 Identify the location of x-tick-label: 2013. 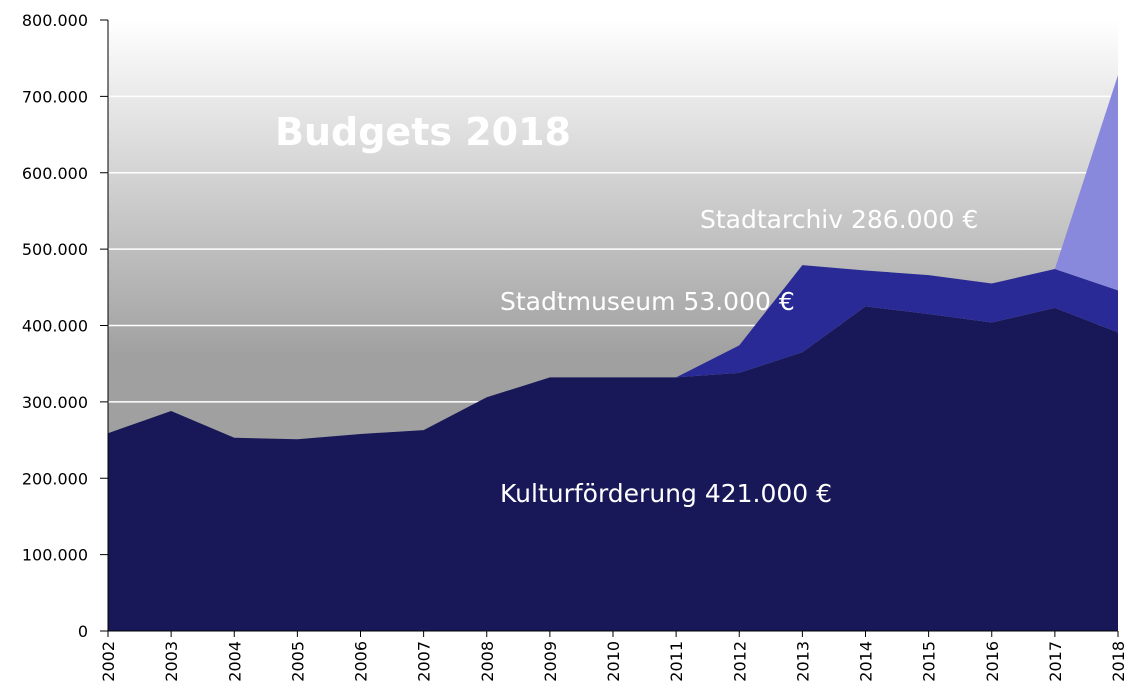
(802, 661).